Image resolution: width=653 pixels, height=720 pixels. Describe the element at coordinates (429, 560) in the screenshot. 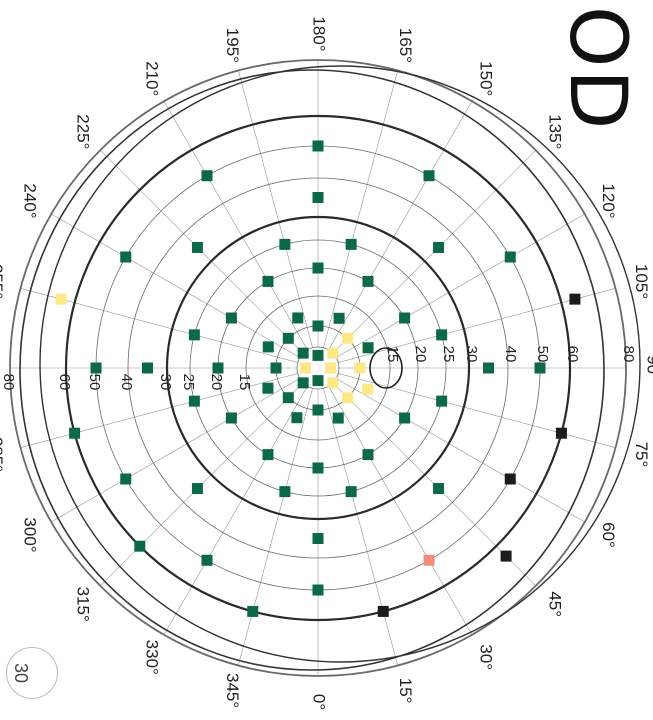

I see `test-point-moderate` at that location.